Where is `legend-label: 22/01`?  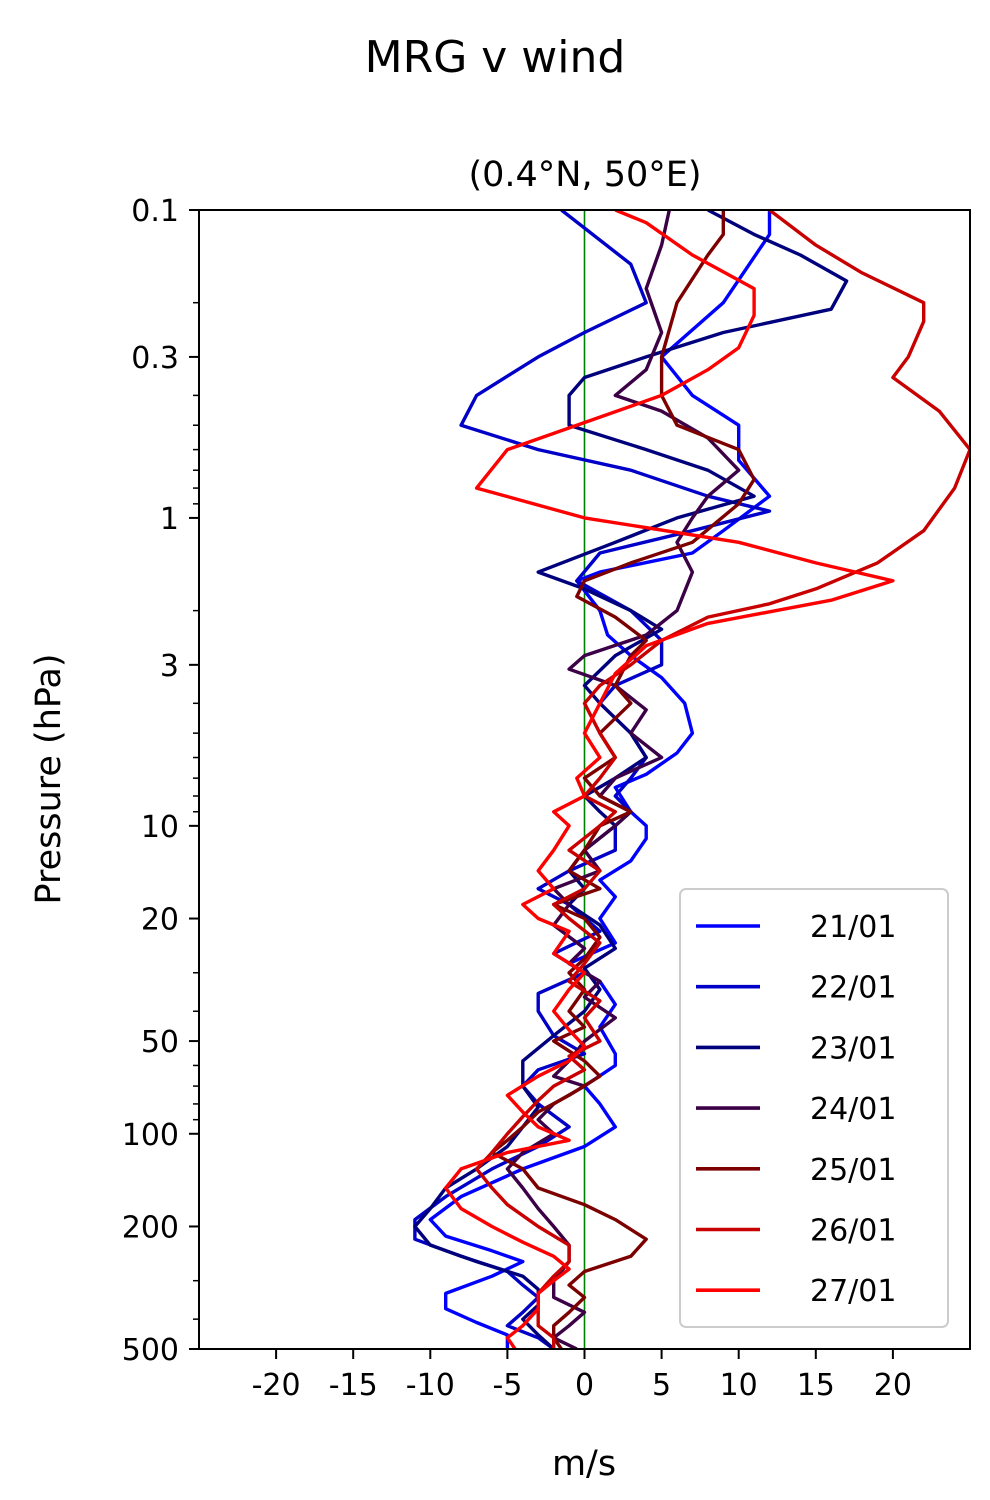
legend-label: 22/01 is located at coordinates (853, 988).